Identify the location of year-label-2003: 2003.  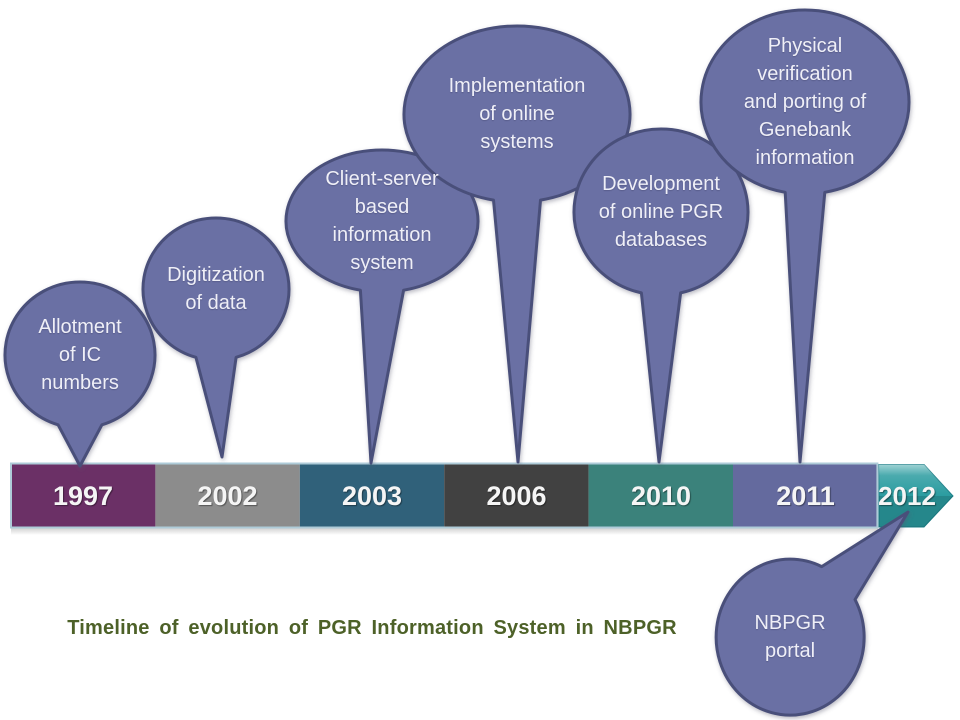
(372, 495).